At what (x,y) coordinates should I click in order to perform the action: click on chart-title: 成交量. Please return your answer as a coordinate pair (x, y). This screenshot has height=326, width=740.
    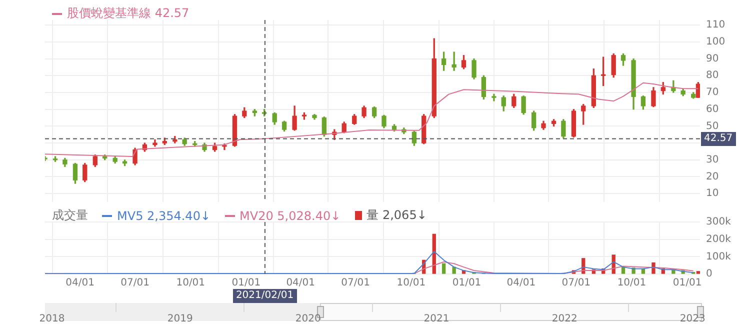
    Looking at the image, I should click on (70, 215).